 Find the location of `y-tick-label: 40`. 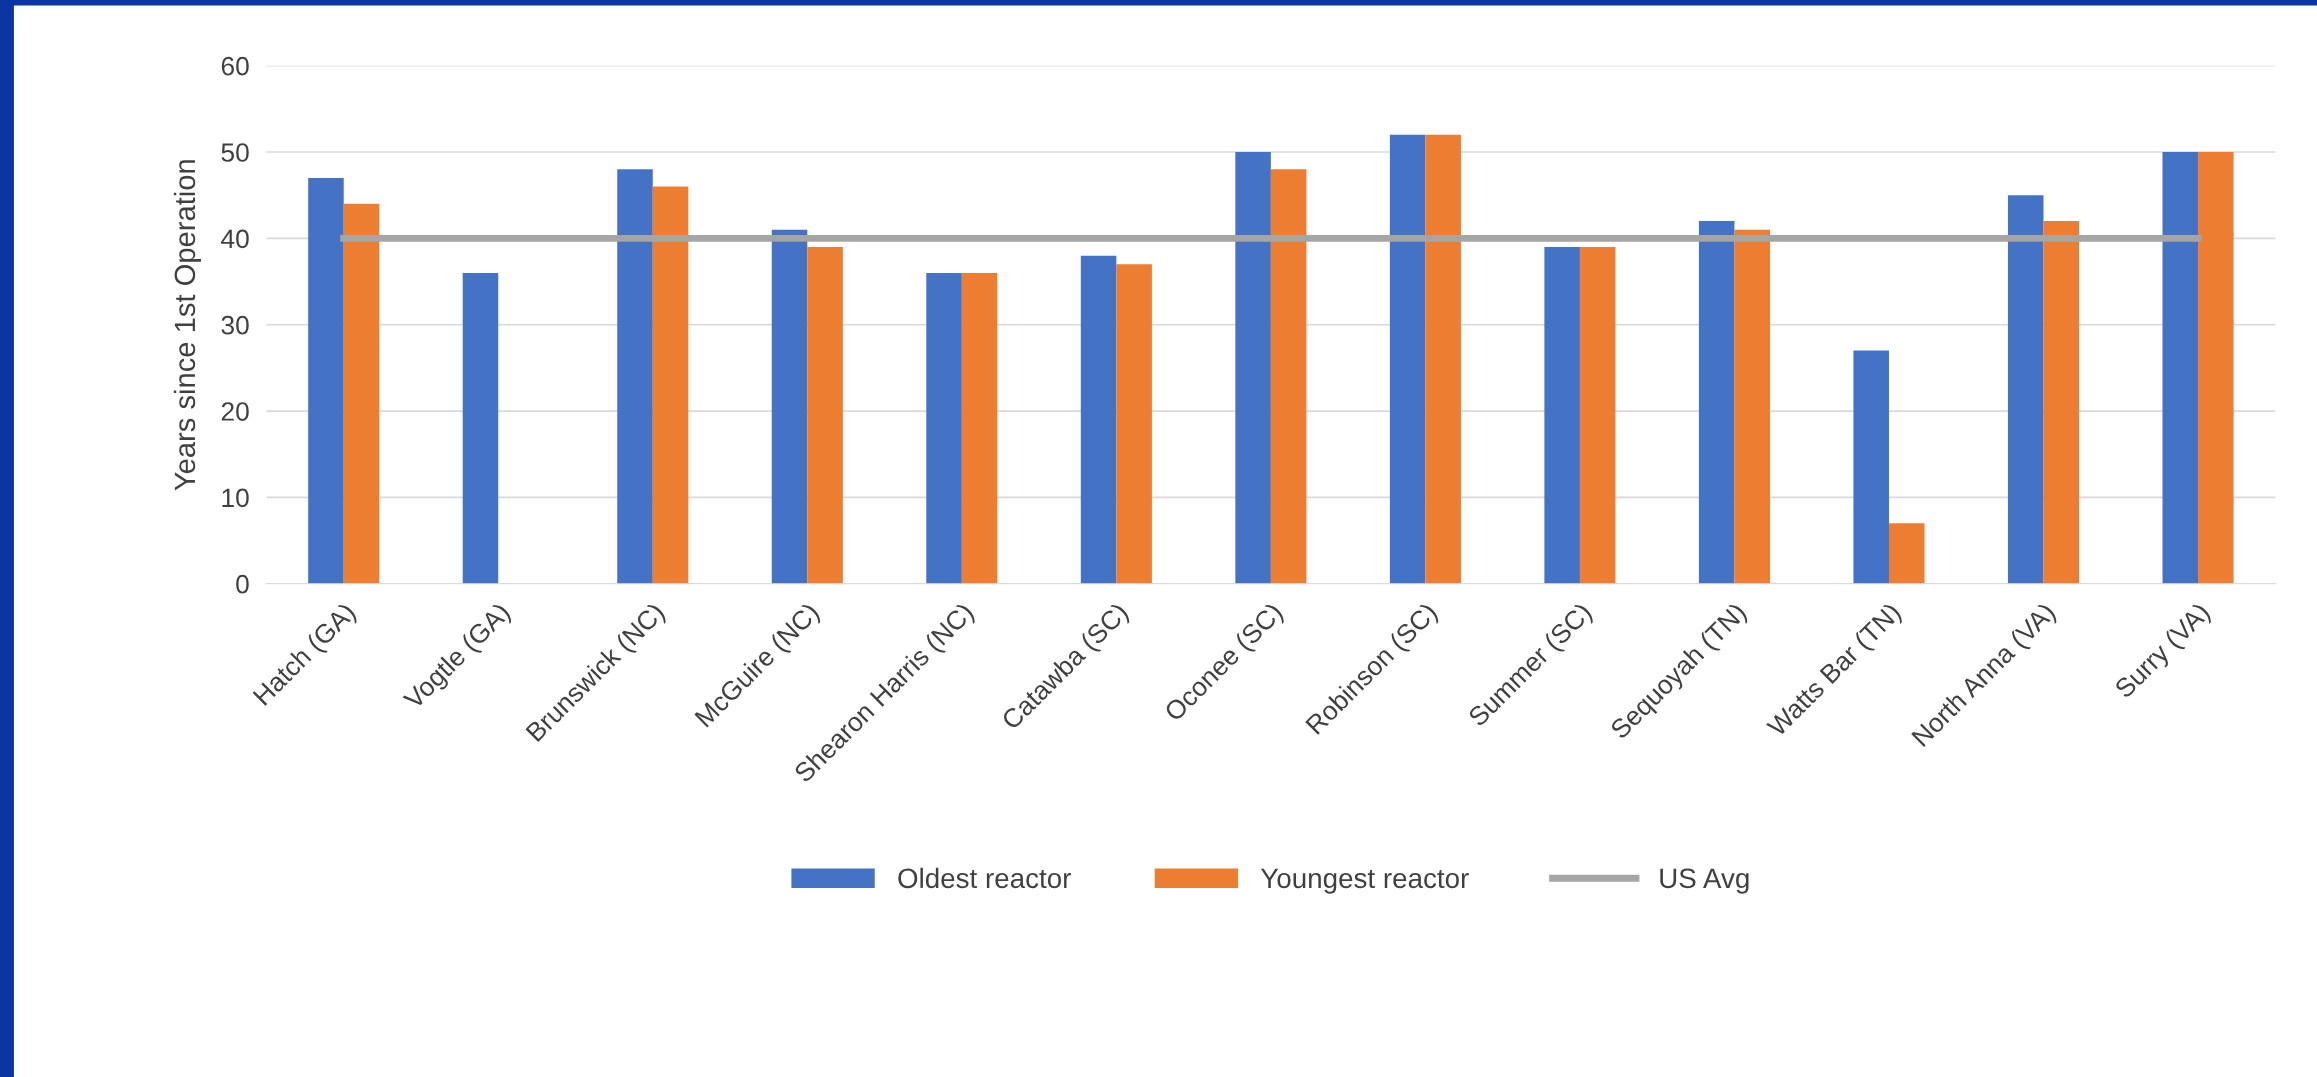

y-tick-label: 40 is located at coordinates (235, 239).